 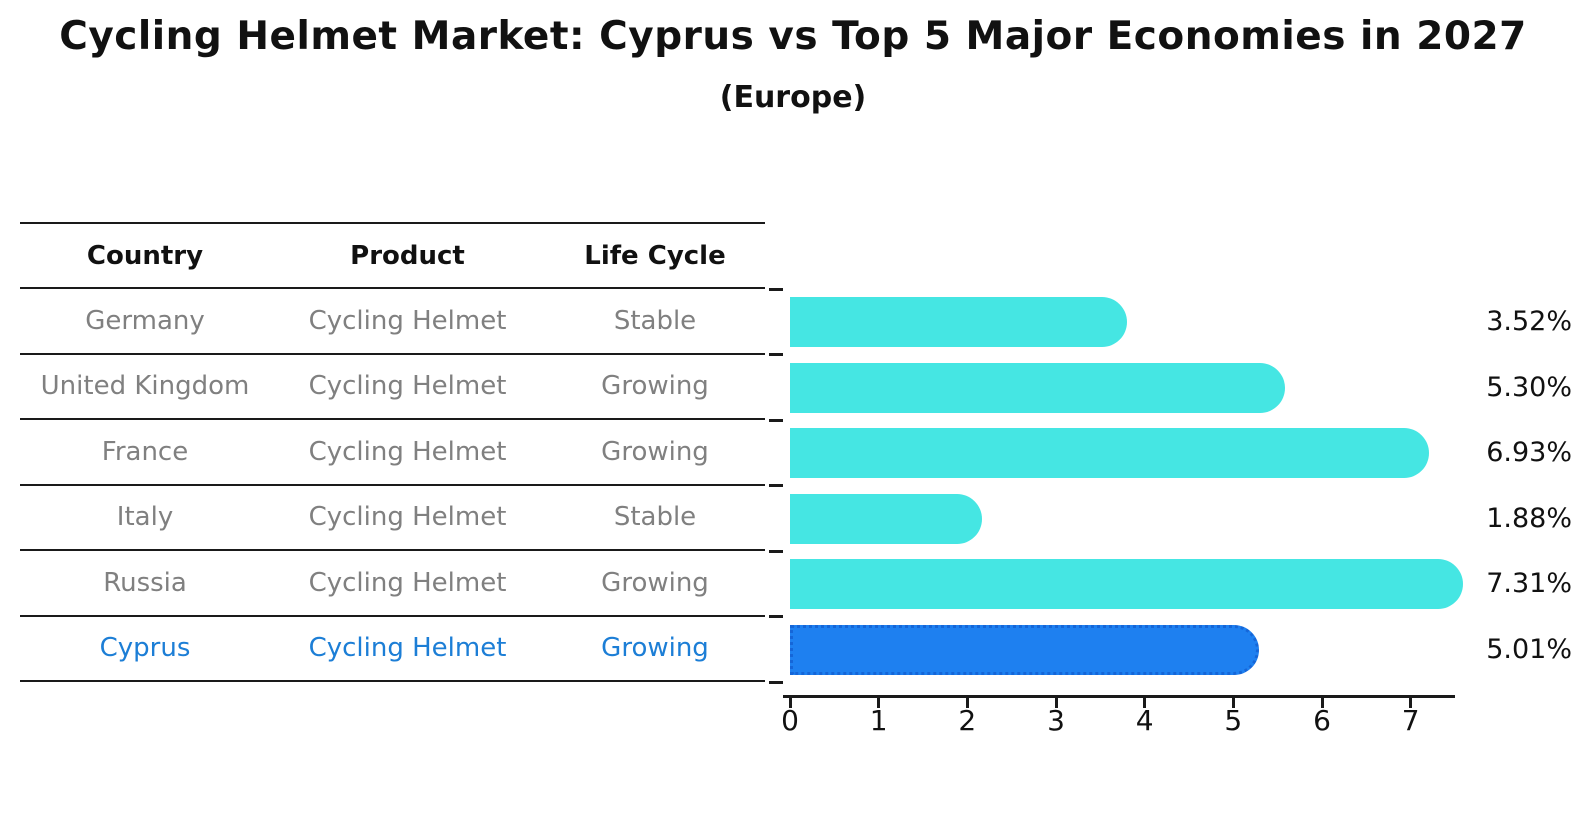 I want to click on table-row-france: France Cycling Helmet Growing, so click(x=392, y=453).